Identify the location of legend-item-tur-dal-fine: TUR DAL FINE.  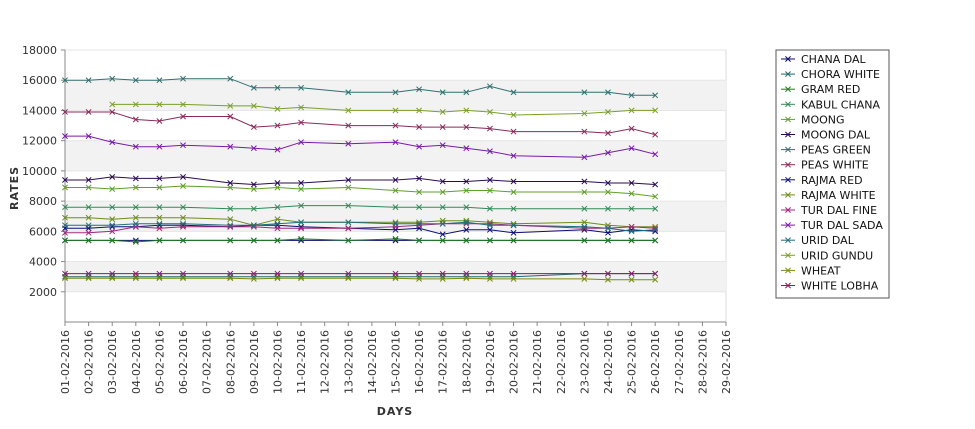
(829, 210).